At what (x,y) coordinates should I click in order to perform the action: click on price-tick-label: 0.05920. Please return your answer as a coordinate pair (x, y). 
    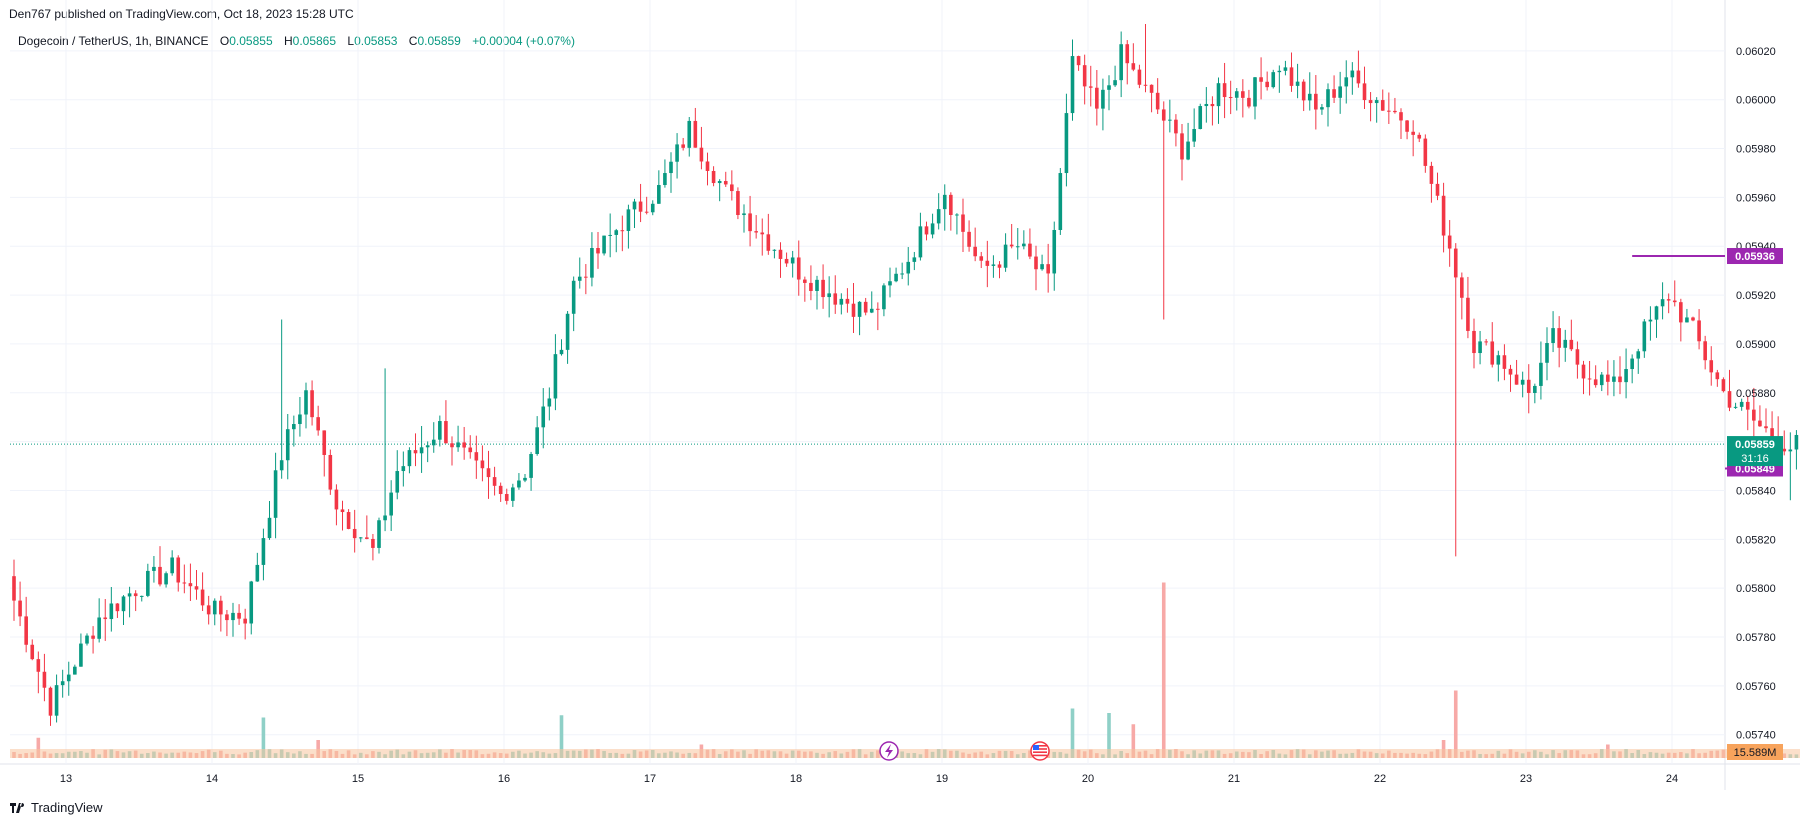
    Looking at the image, I should click on (1756, 296).